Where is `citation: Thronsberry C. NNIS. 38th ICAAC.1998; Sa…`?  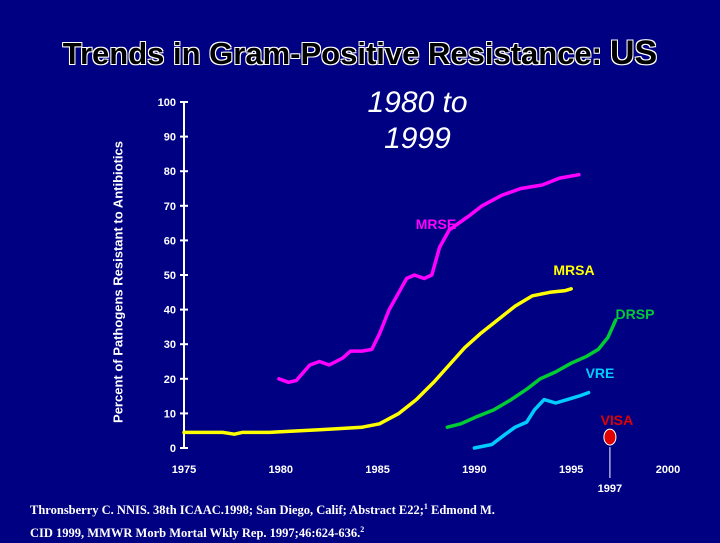 citation: Thronsberry C. NNIS. 38th ICAAC.1998; Sa… is located at coordinates (310, 520).